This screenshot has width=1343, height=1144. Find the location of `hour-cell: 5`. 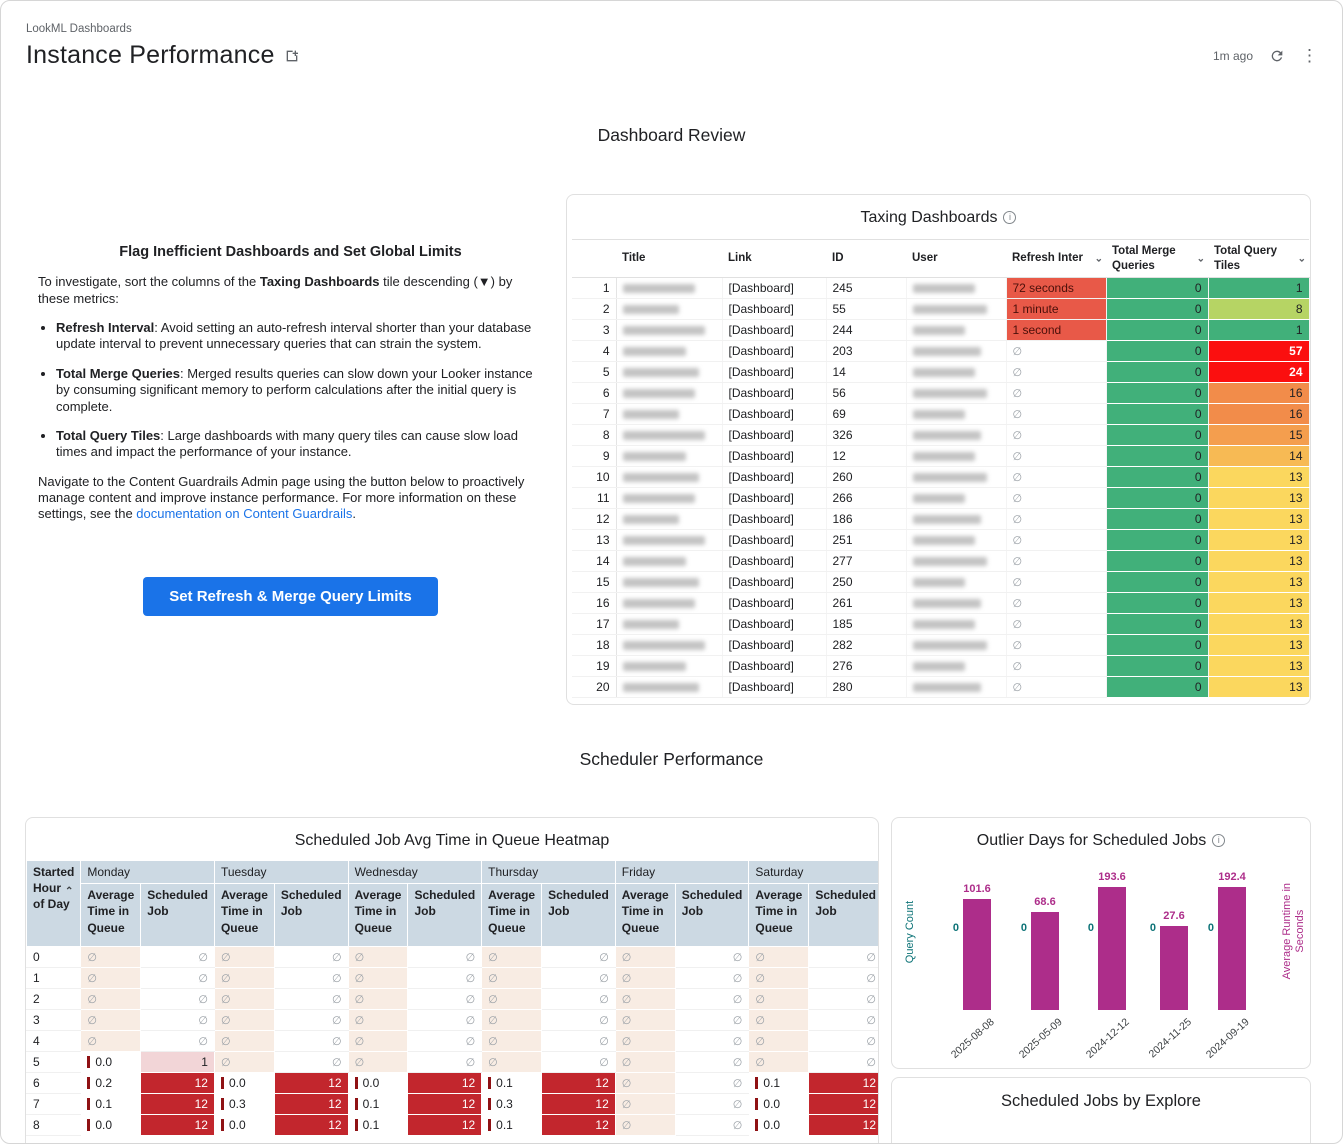

hour-cell: 5 is located at coordinates (54, 1062).